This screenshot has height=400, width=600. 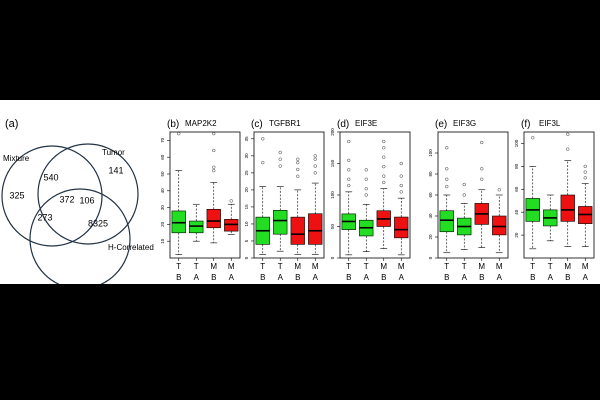 I want to click on y-tick-label-1-3: 15, so click(x=246, y=207).